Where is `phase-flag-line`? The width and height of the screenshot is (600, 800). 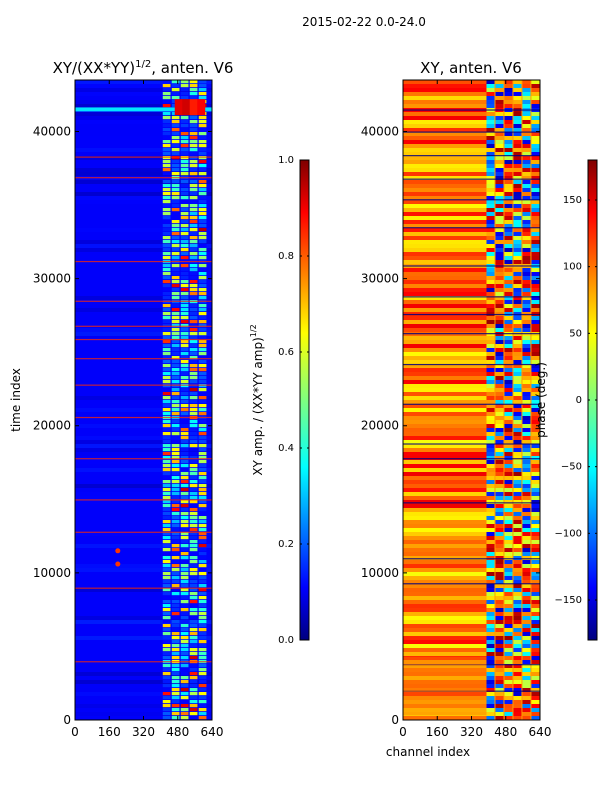 phase-flag-line is located at coordinates (471, 266).